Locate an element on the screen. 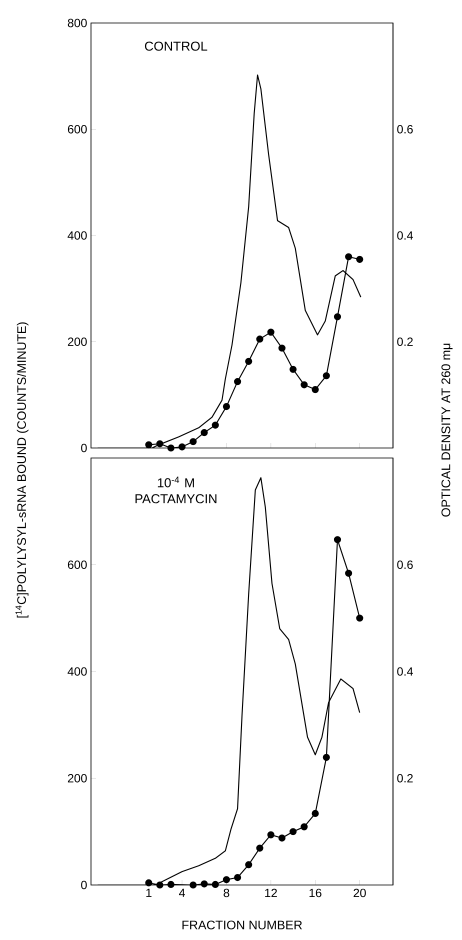 Image resolution: width=462 pixels, height=940 pixels. x-tick-label: 1 is located at coordinates (149, 892).